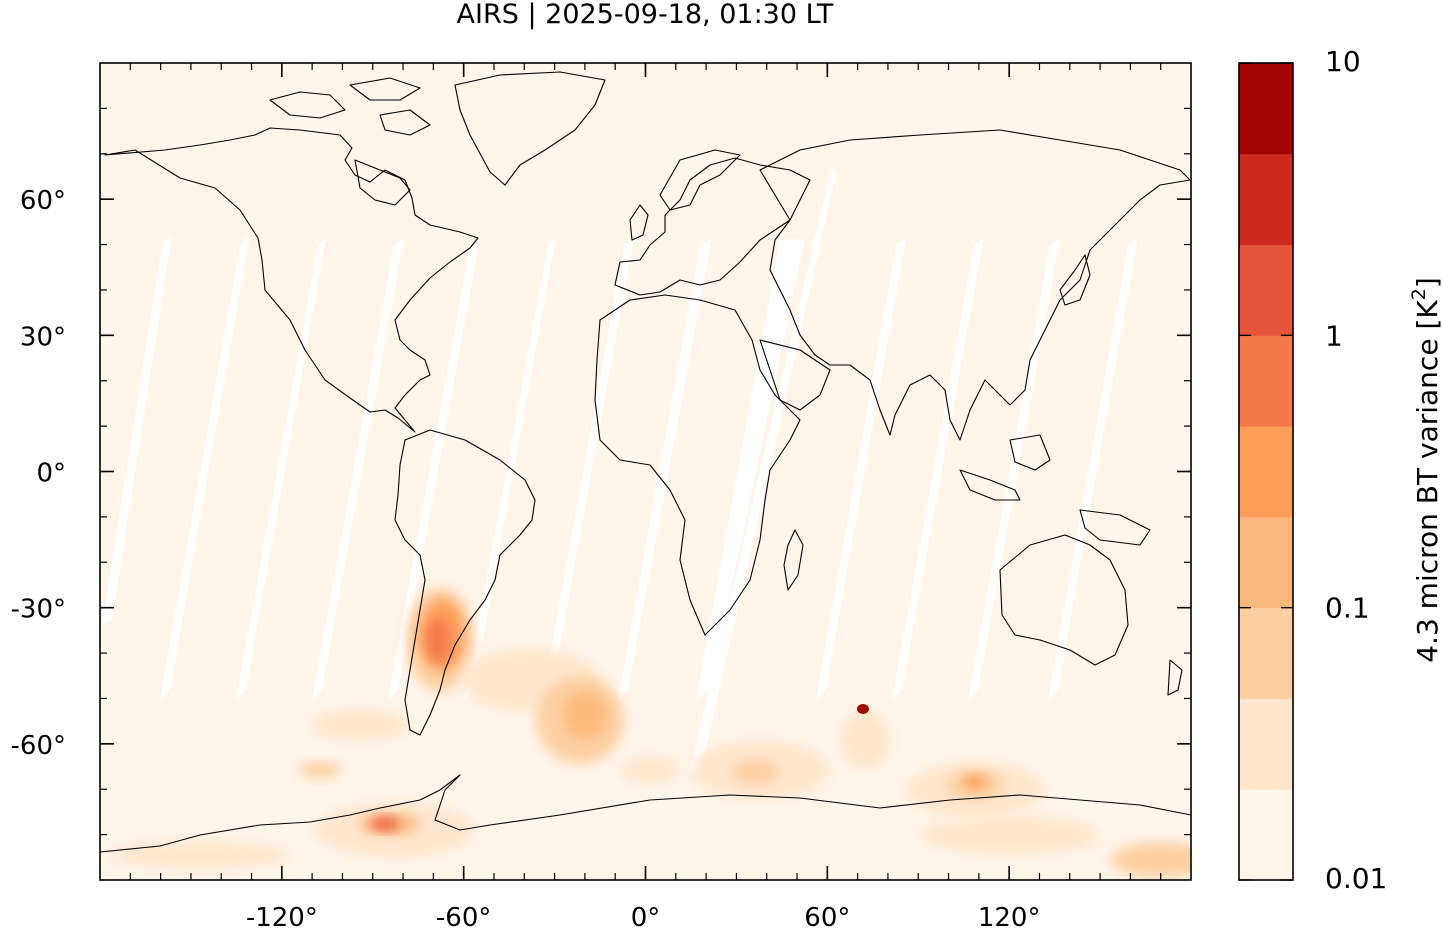  Describe the element at coordinates (382, 182) in the screenshot. I see `coast-hudson-bay` at that location.